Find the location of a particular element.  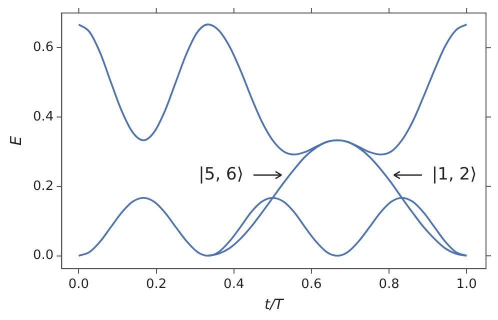

y-tick-label: 0.2 is located at coordinates (43, 186).